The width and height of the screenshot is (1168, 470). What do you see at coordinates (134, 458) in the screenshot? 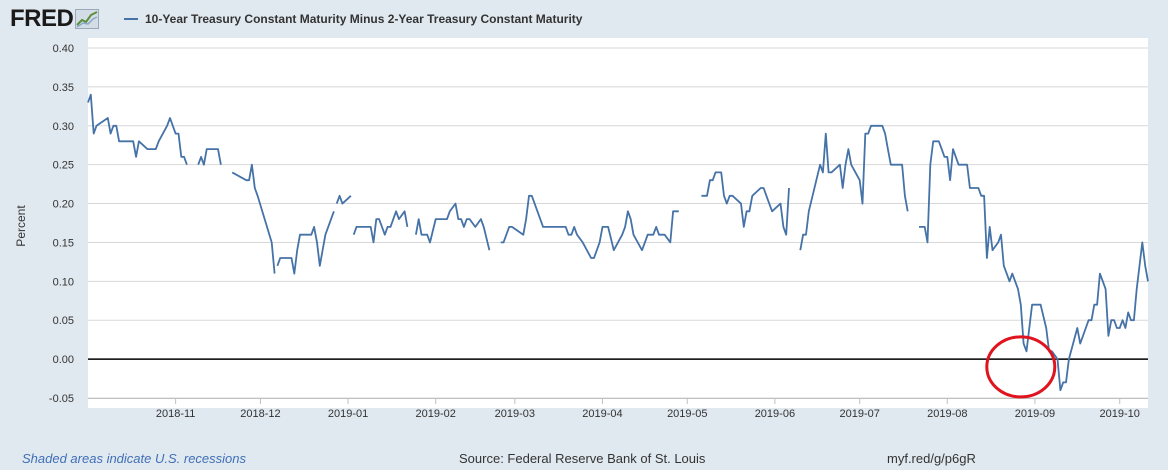
I see `recessions-note: Shaded areas indicate U.S. recessions` at bounding box center [134, 458].